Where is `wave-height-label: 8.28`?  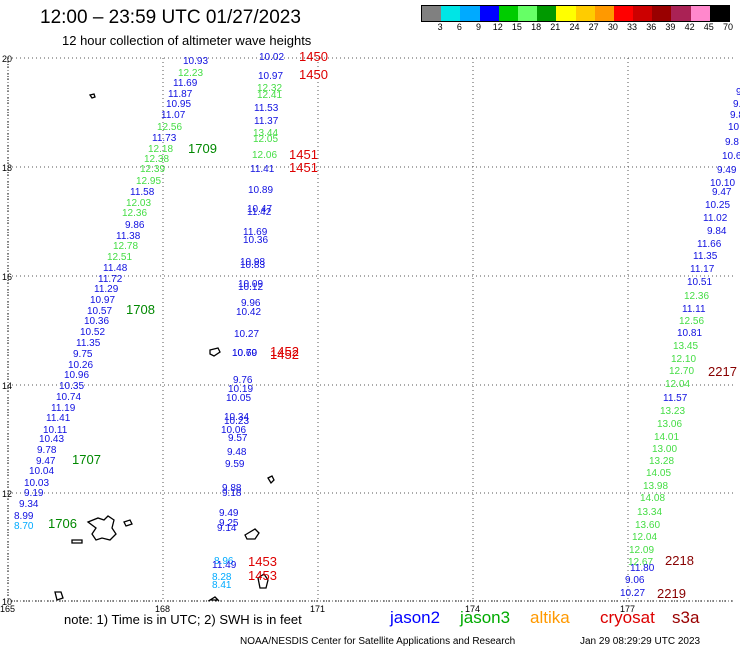 wave-height-label: 8.28 is located at coordinates (222, 577).